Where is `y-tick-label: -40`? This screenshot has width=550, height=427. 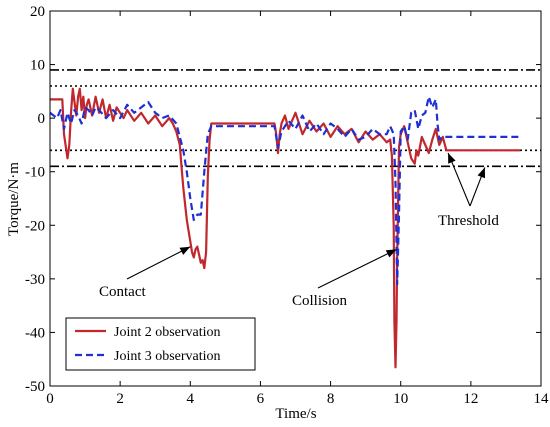
y-tick-label: -40 is located at coordinates (35, 333).